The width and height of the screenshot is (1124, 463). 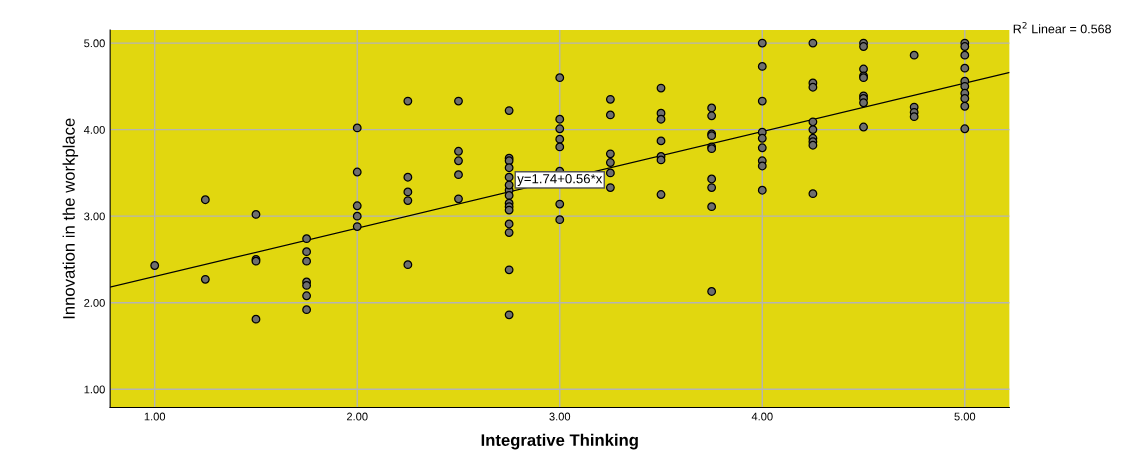 What do you see at coordinates (560, 180) in the screenshot?
I see `annotation: y=1.74+0.56*x` at bounding box center [560, 180].